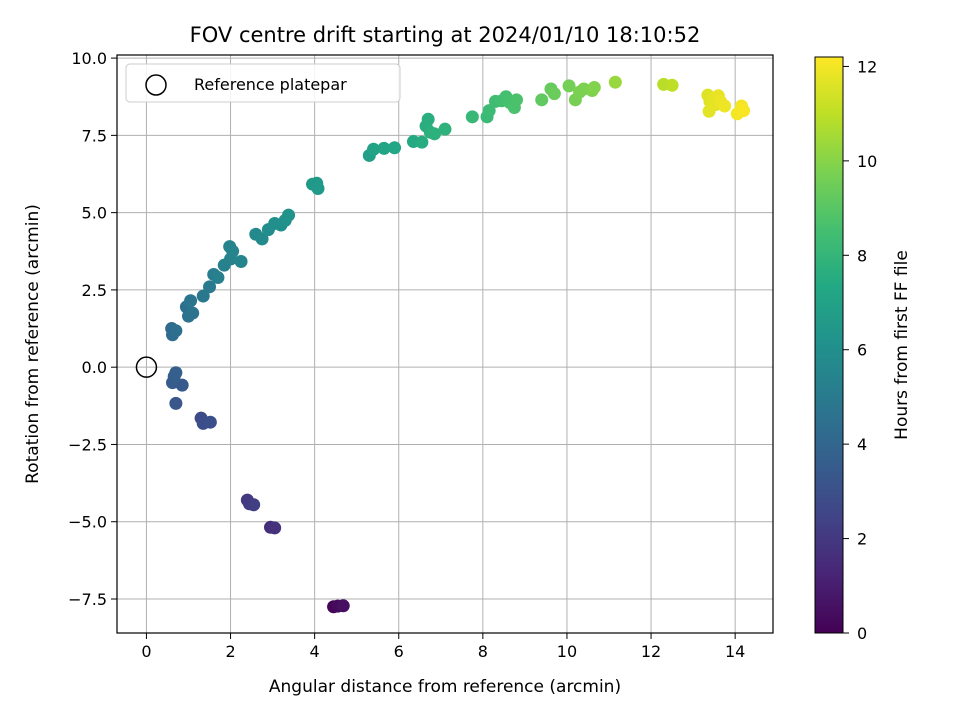 Image resolution: width=960 pixels, height=720 pixels. What do you see at coordinates (902, 345) in the screenshot?
I see `colorbar-label: Hours from first FF file` at bounding box center [902, 345].